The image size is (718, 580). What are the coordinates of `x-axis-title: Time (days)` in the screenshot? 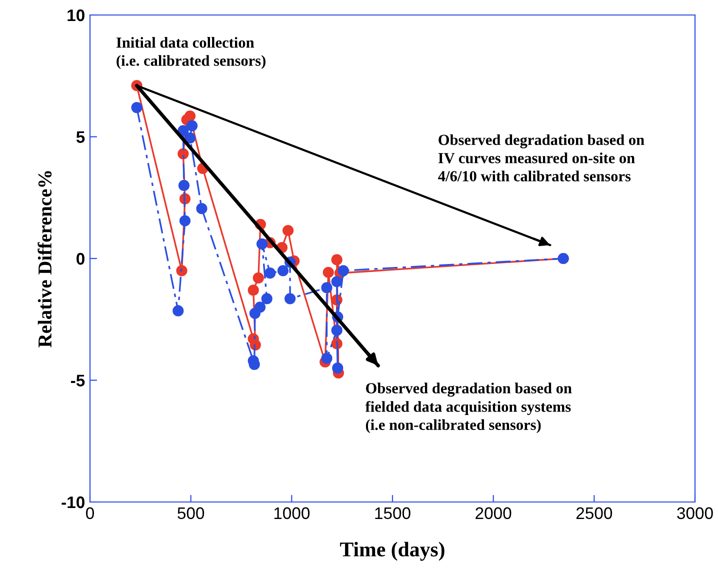 It's located at (392, 551).